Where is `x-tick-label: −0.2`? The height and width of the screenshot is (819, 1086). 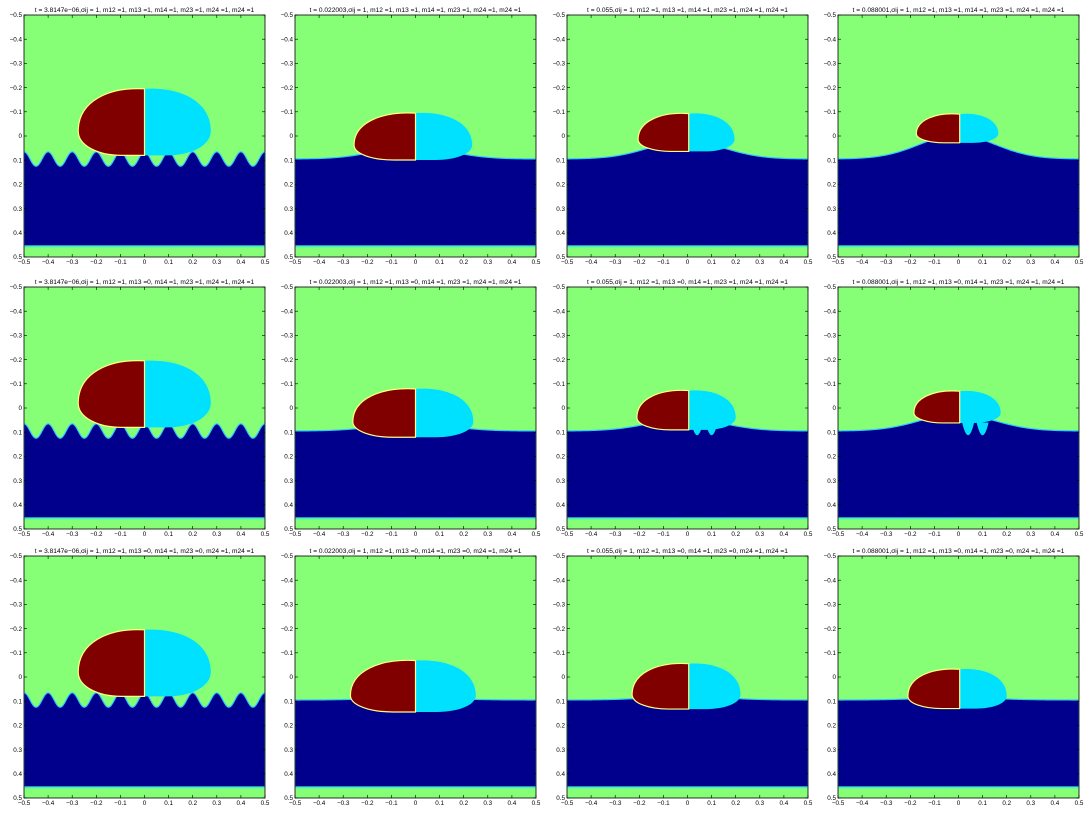
x-tick-label: −0.2 is located at coordinates (367, 262).